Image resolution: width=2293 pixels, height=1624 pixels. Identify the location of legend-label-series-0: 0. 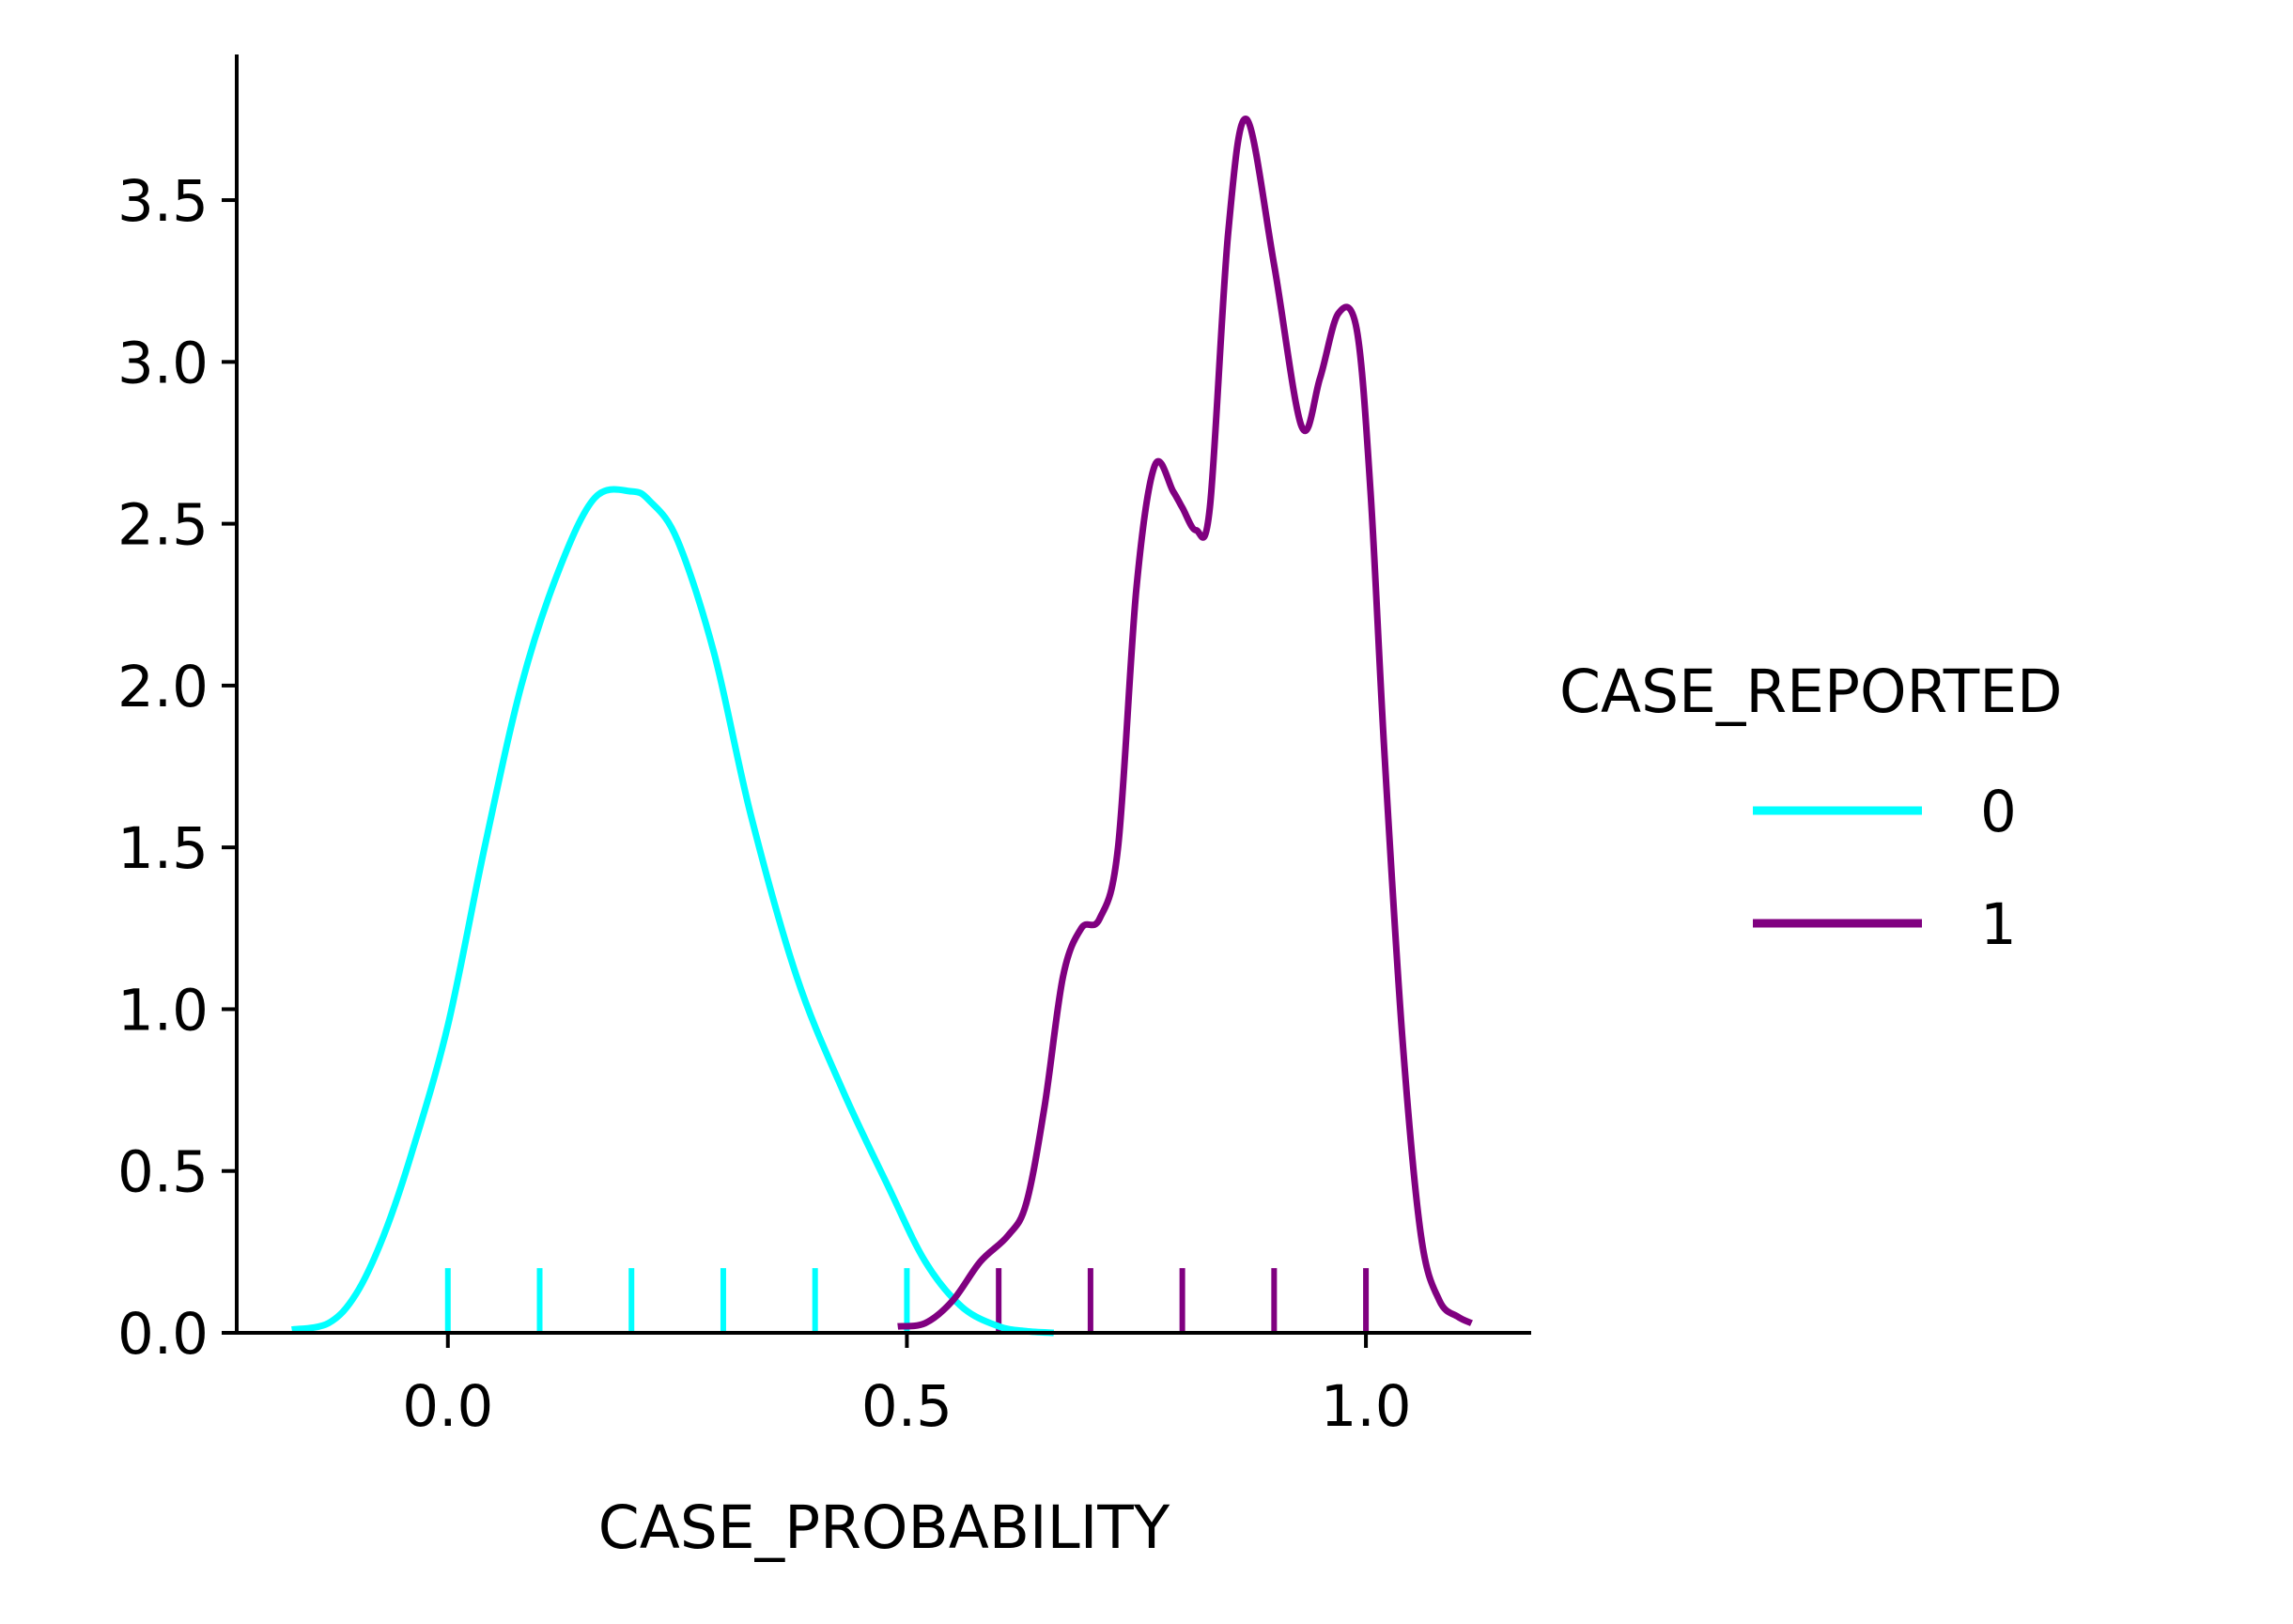
(1998, 812).